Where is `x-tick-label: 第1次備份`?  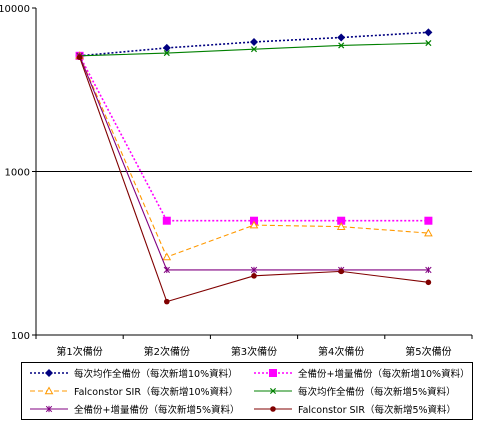 x-tick-label: 第1次備份 is located at coordinates (79, 351).